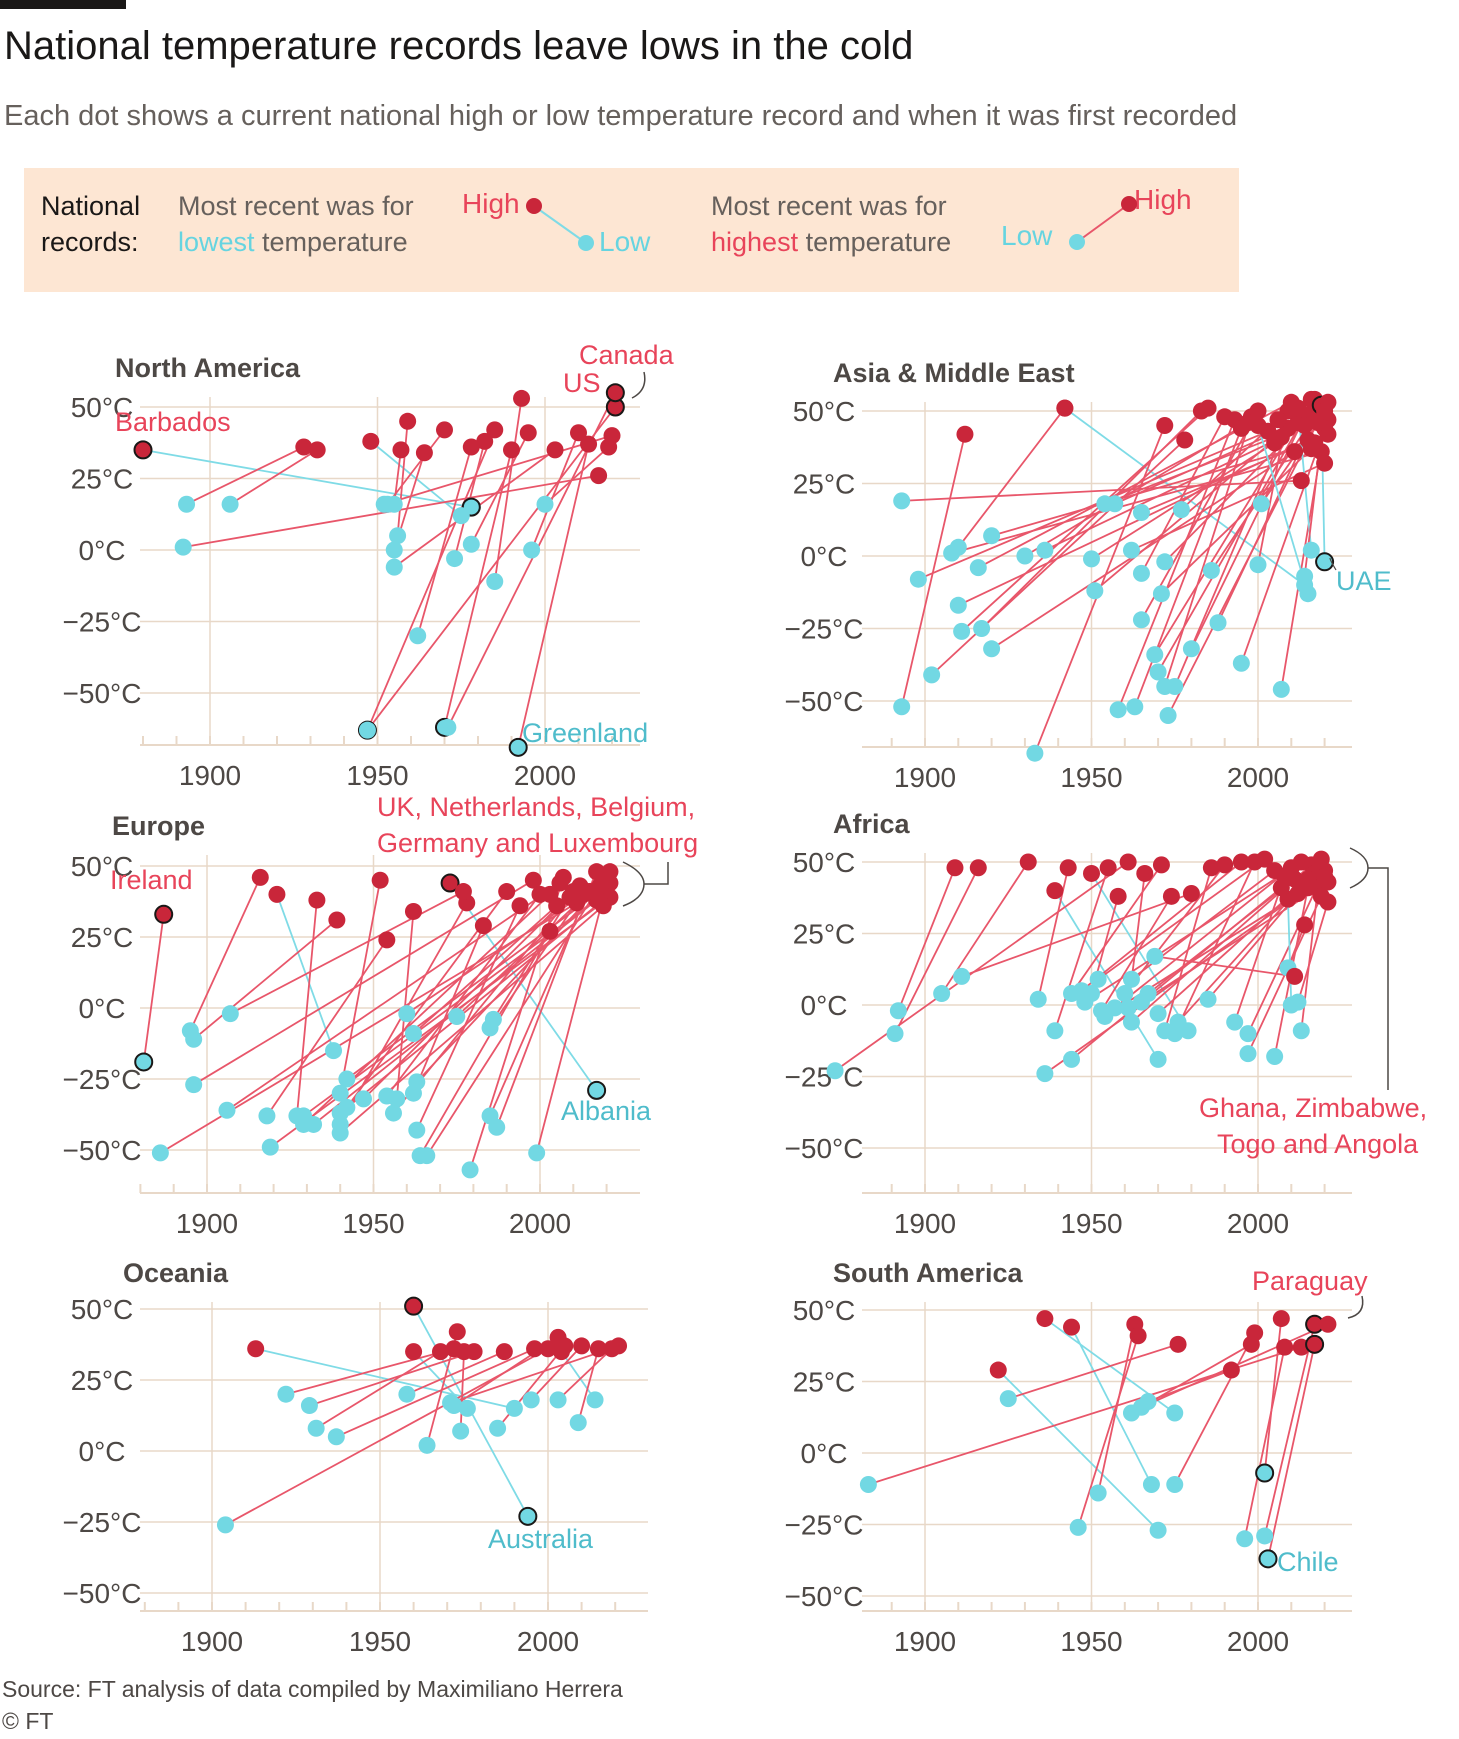  I want to click on legend-low-label-1: Low, so click(625, 241).